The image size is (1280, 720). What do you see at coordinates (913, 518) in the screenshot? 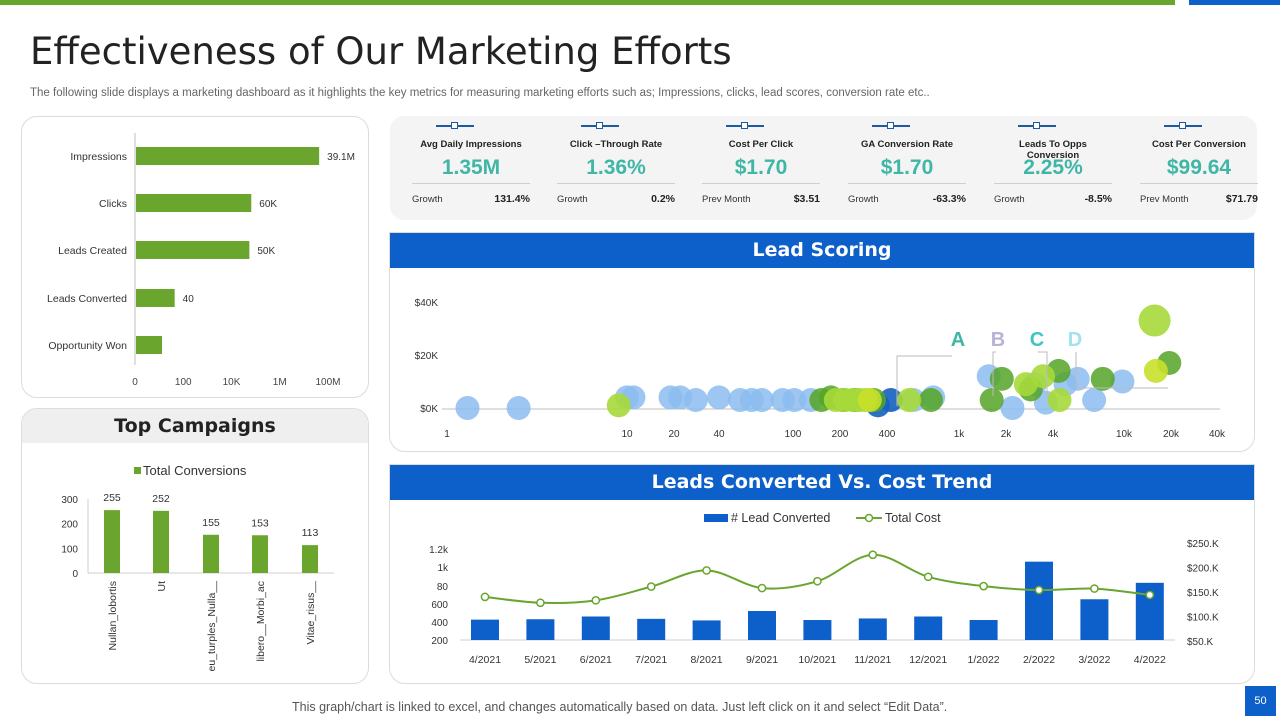
I see `legend-label: Total Cost` at bounding box center [913, 518].